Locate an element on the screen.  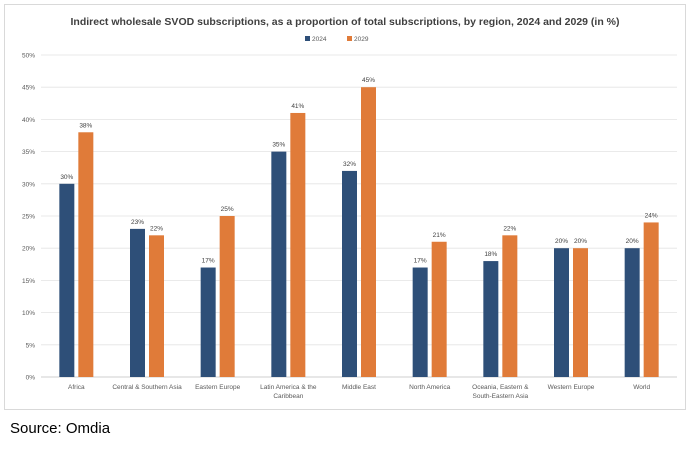
y-tick-label: 15% is located at coordinates (28, 281).